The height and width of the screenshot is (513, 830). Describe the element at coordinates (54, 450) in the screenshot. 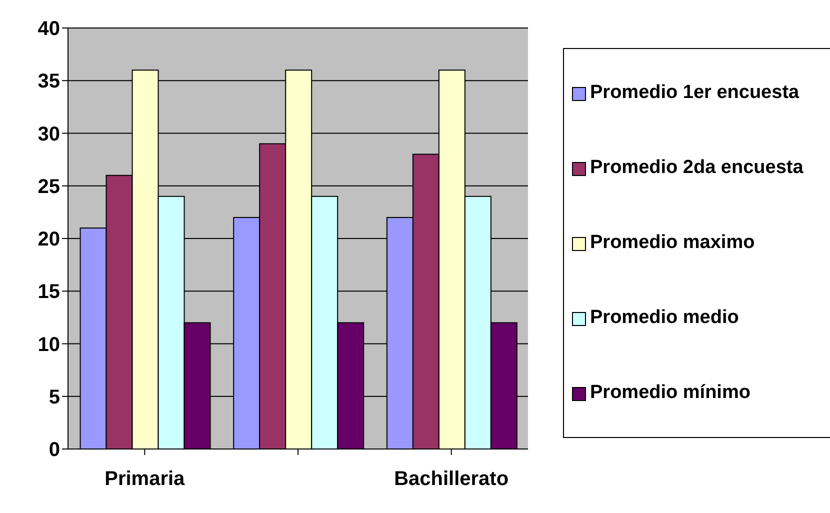

I see `y-tick-label: 0` at that location.